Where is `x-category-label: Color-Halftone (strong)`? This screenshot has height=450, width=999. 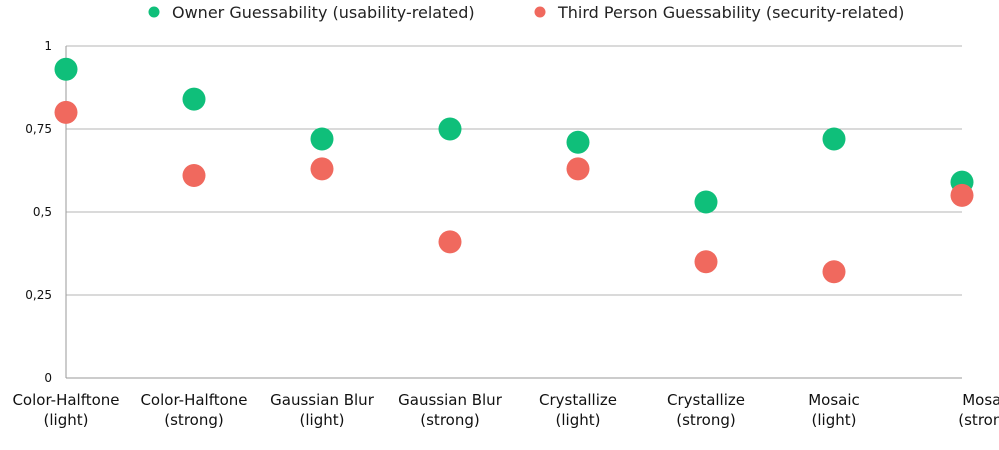
x-category-label: Color-Halftone (strong) is located at coordinates (193, 410).